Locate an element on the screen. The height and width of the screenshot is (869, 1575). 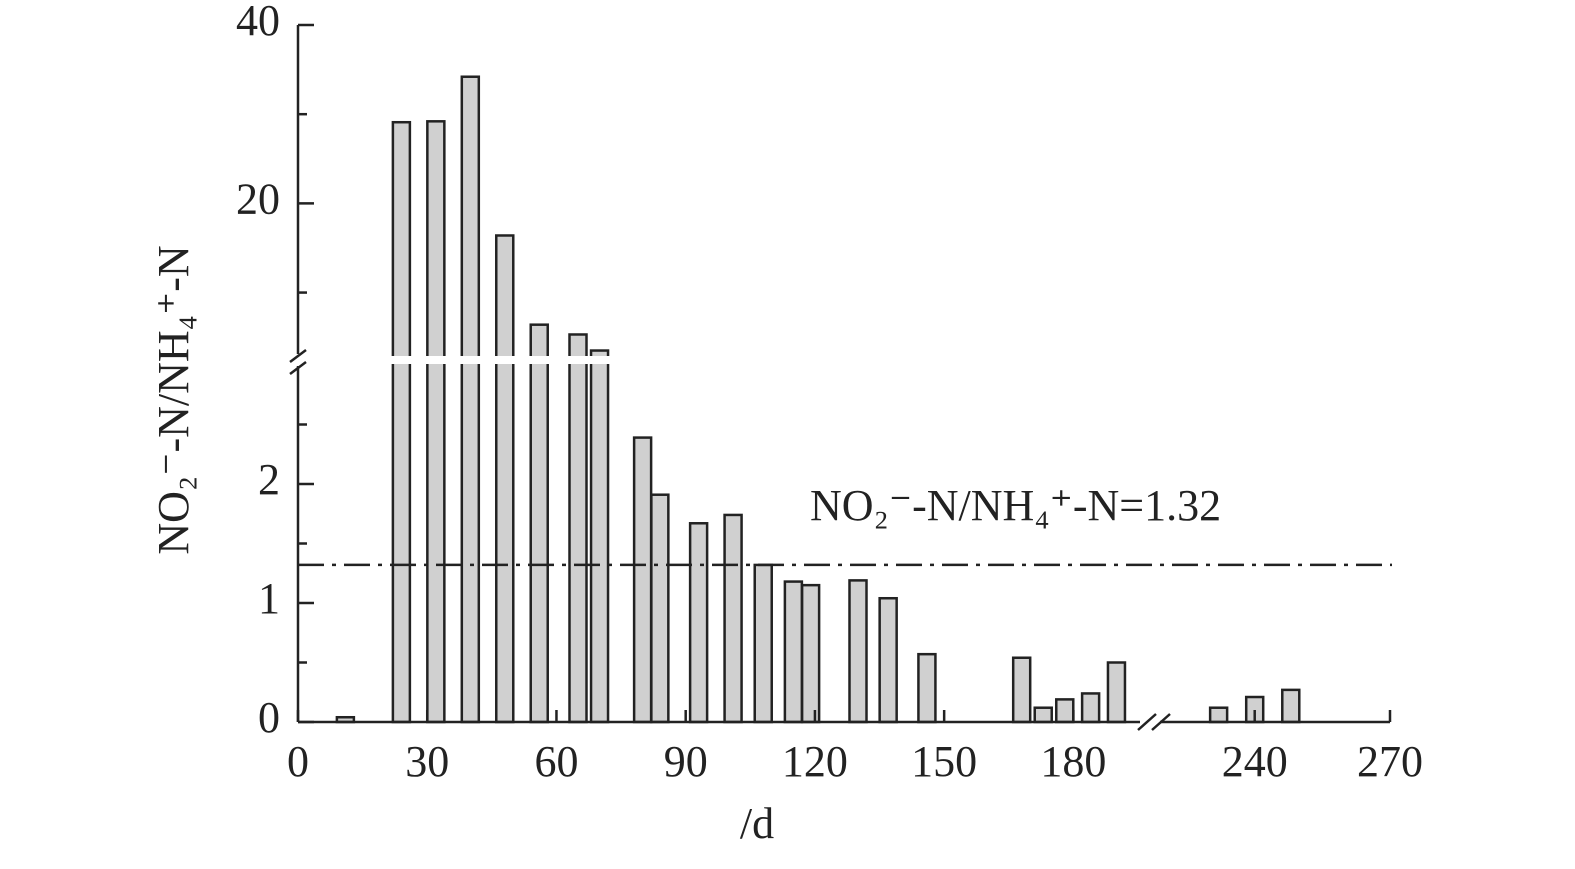
x-tick-label: 120 is located at coordinates (815, 761).